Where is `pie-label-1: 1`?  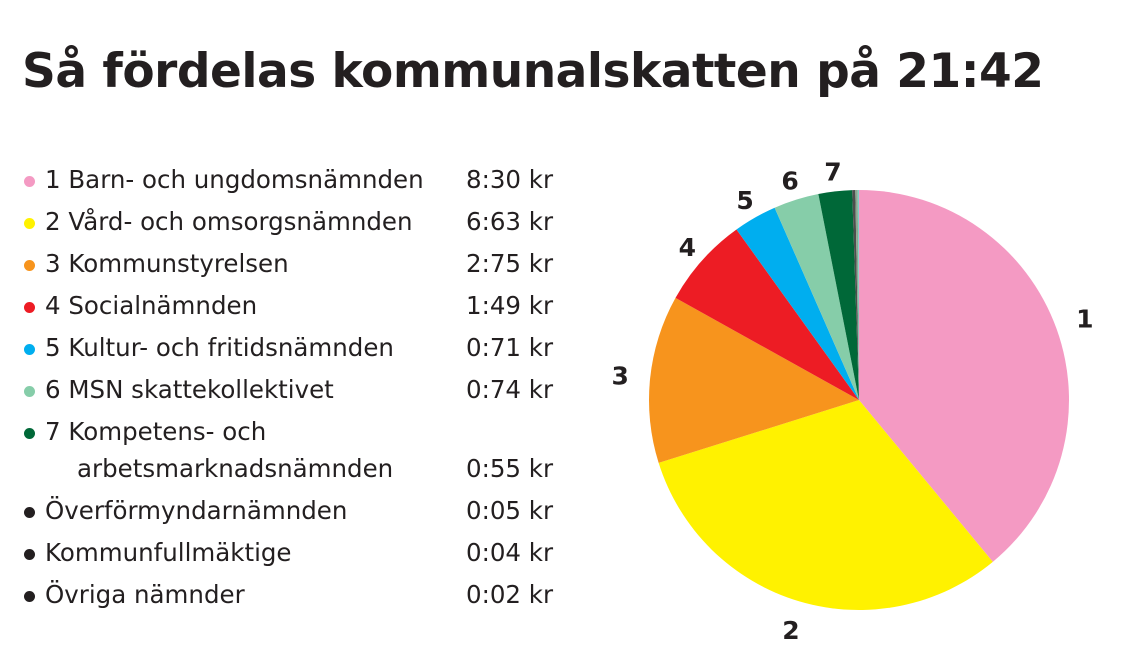 pie-label-1: 1 is located at coordinates (1084, 319).